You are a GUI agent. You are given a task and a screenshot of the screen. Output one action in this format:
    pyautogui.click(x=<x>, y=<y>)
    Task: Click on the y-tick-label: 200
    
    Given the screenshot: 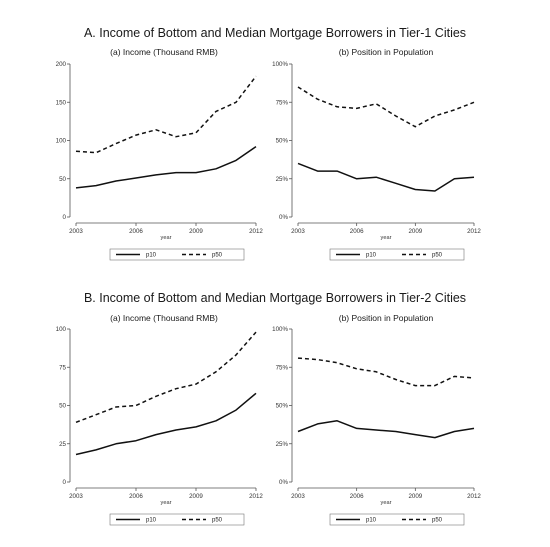 What is the action you would take?
    pyautogui.click(x=61, y=64)
    